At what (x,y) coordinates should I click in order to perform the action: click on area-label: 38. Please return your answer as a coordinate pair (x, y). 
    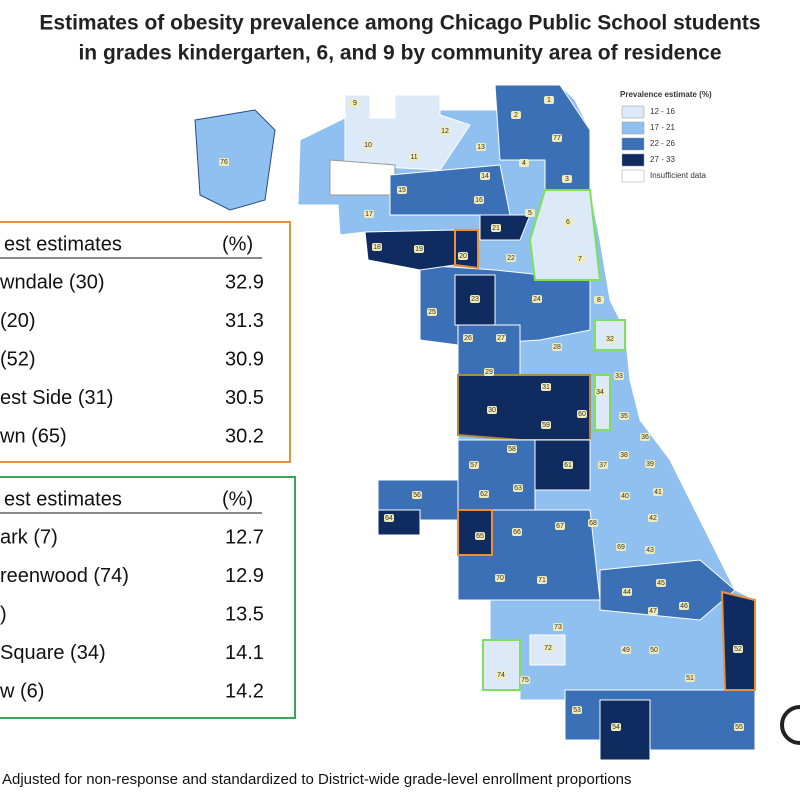
    Looking at the image, I should click on (624, 455).